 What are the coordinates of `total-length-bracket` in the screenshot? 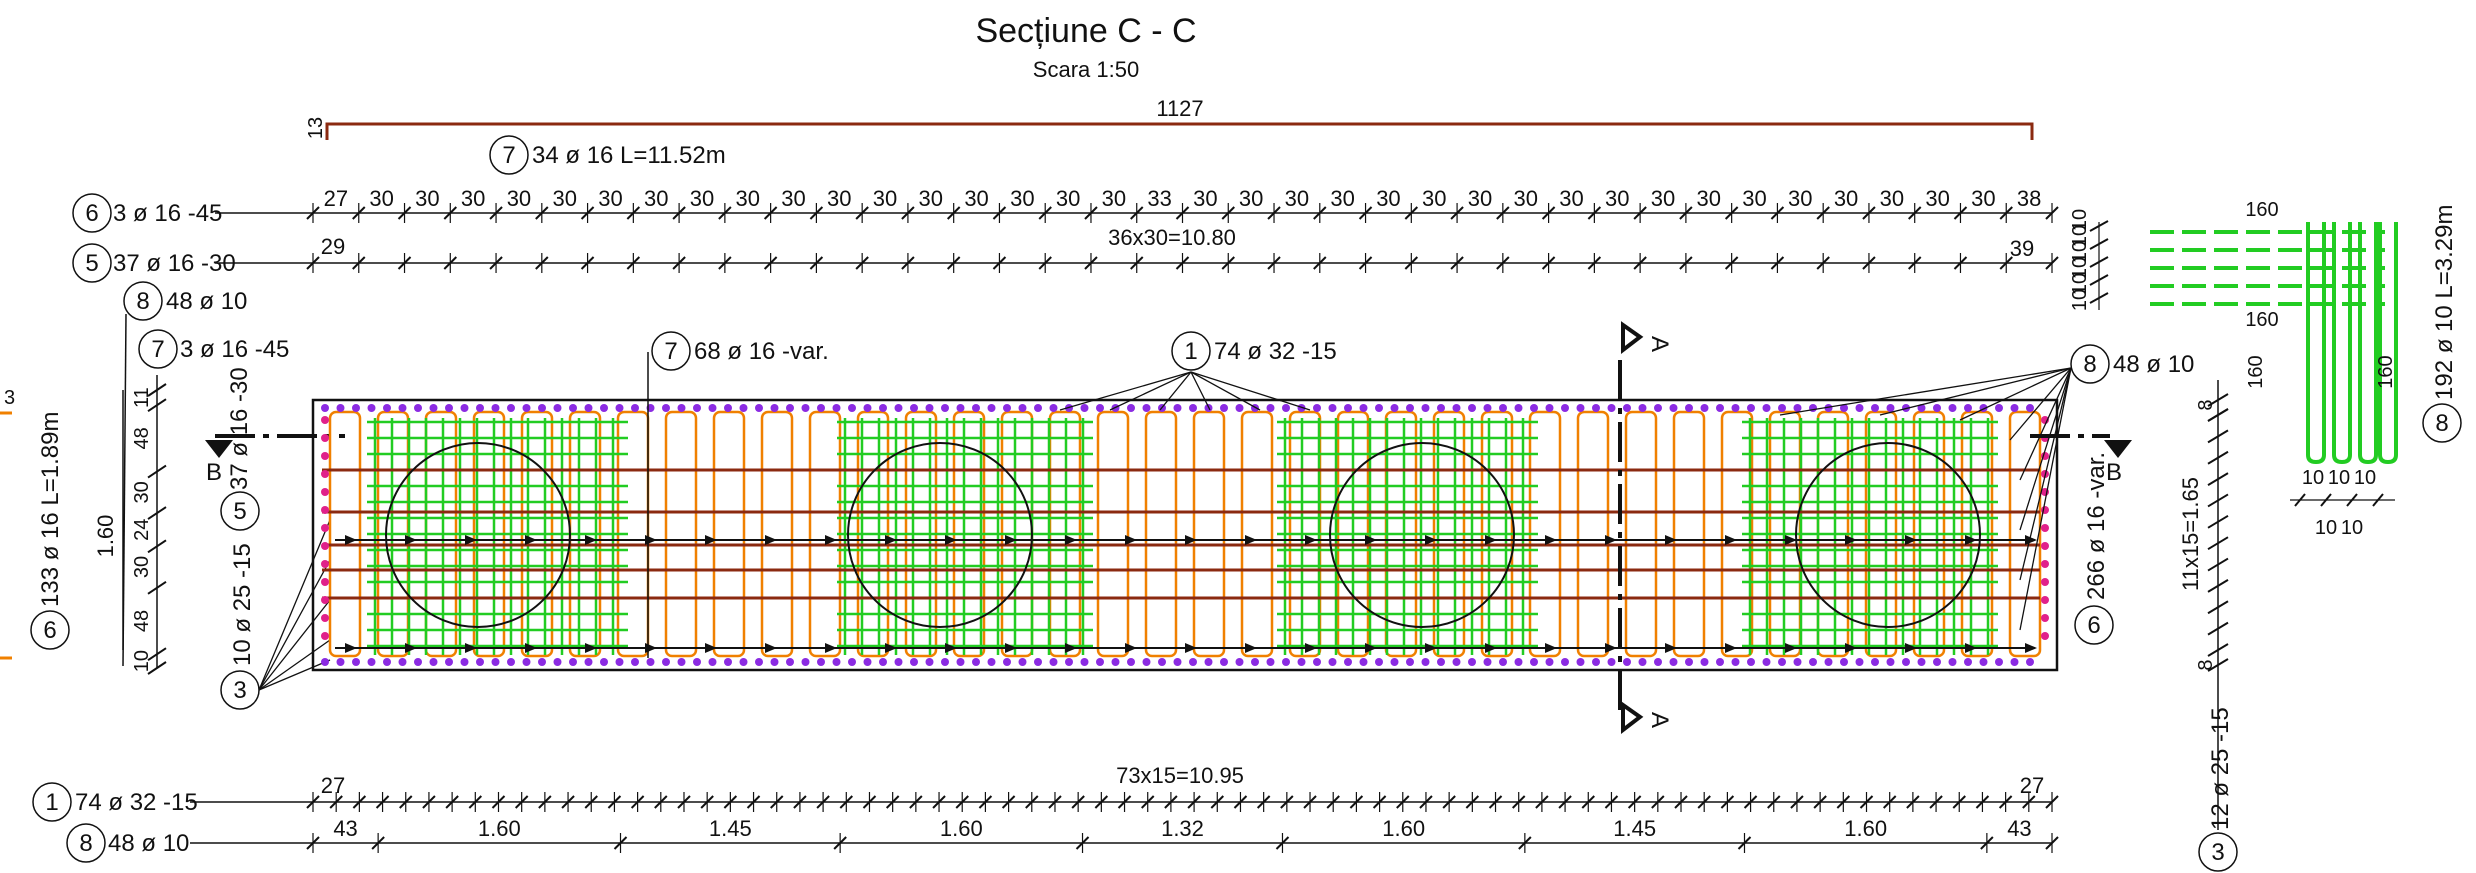 It's located at (1179, 131).